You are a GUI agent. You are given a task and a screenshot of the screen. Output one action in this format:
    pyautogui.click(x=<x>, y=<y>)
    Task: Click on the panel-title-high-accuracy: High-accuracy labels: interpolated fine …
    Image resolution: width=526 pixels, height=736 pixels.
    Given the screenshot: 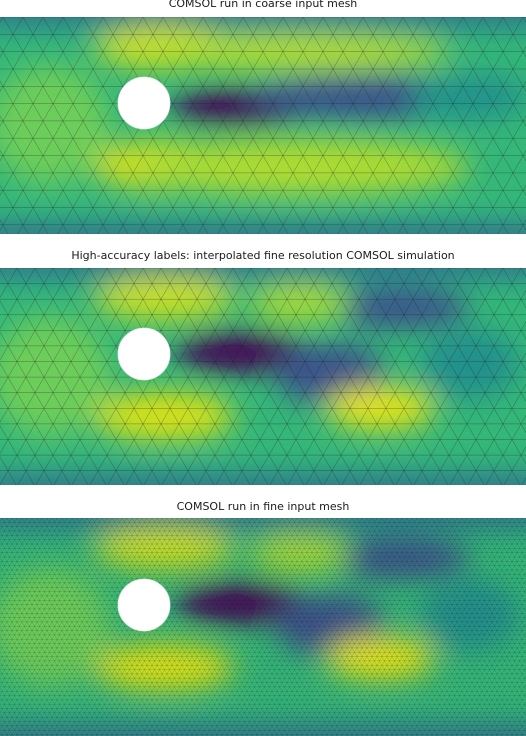 What is the action you would take?
    pyautogui.click(x=263, y=255)
    